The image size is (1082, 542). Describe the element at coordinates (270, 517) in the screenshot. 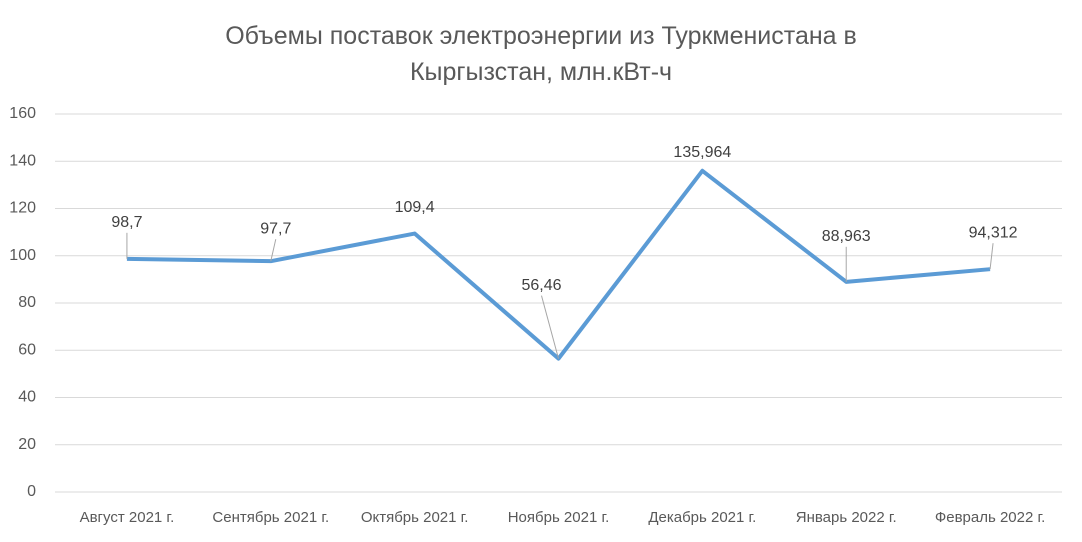

I see `x-tick-label: Сентябрь 2021 г.` at that location.